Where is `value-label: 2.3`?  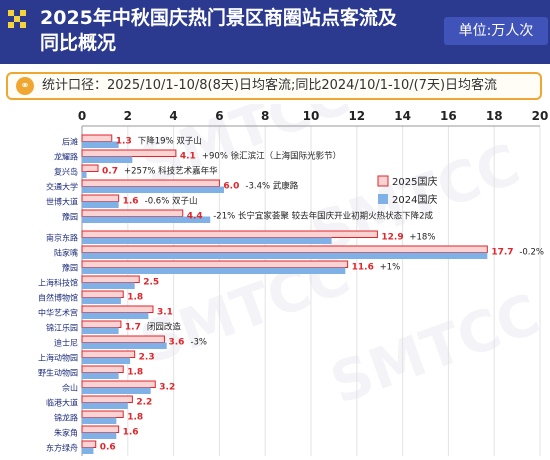 value-label: 2.3 is located at coordinates (147, 358).